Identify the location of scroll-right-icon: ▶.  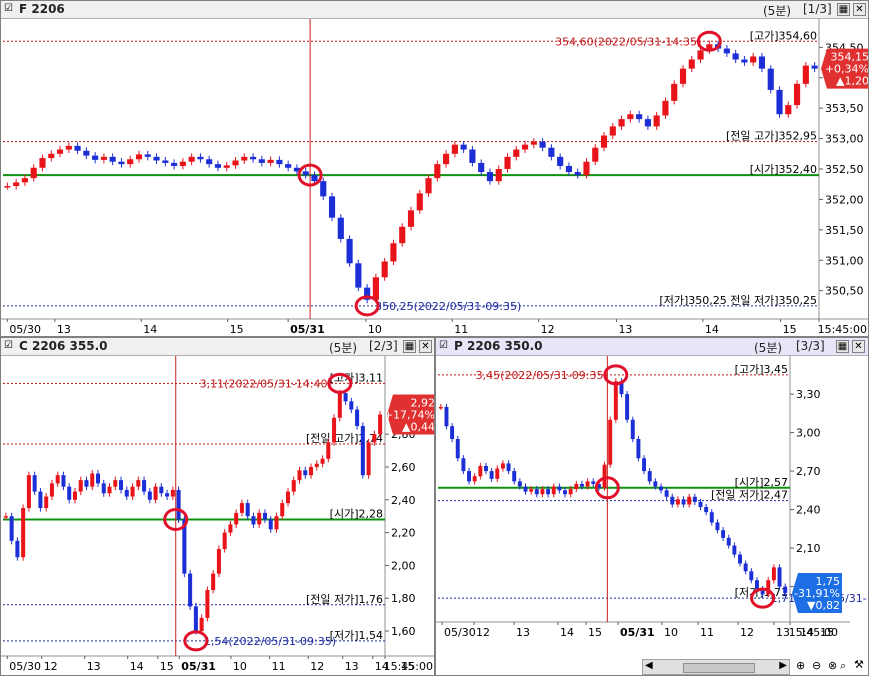
(783, 665).